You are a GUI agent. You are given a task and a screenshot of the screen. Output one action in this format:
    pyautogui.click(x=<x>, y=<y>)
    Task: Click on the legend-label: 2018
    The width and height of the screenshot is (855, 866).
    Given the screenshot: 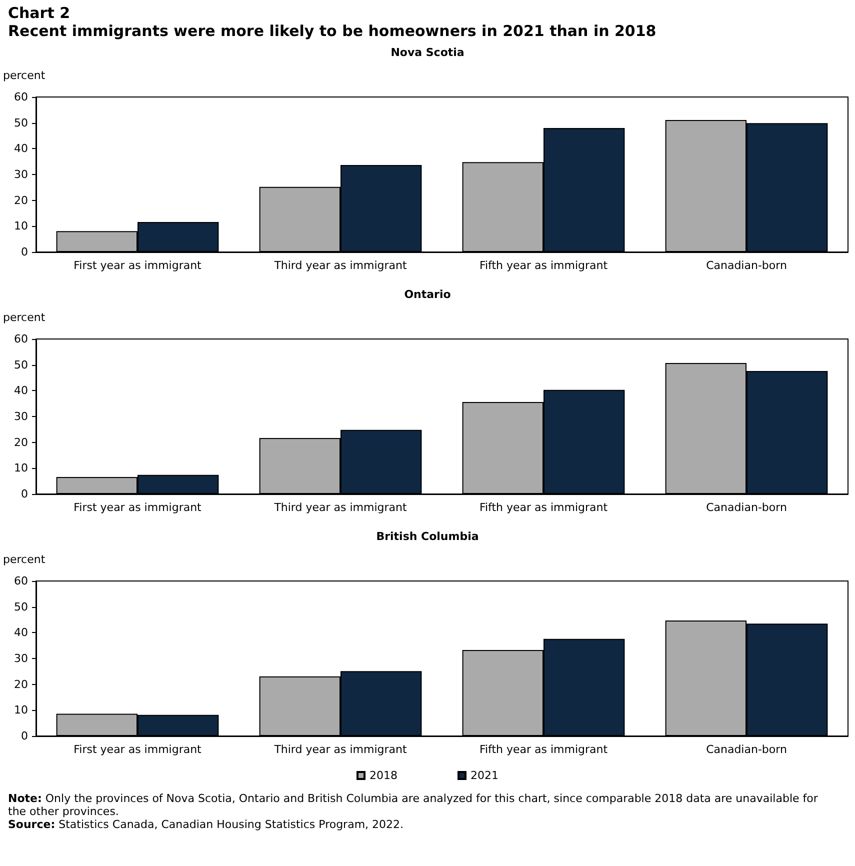 What is the action you would take?
    pyautogui.click(x=384, y=775)
    